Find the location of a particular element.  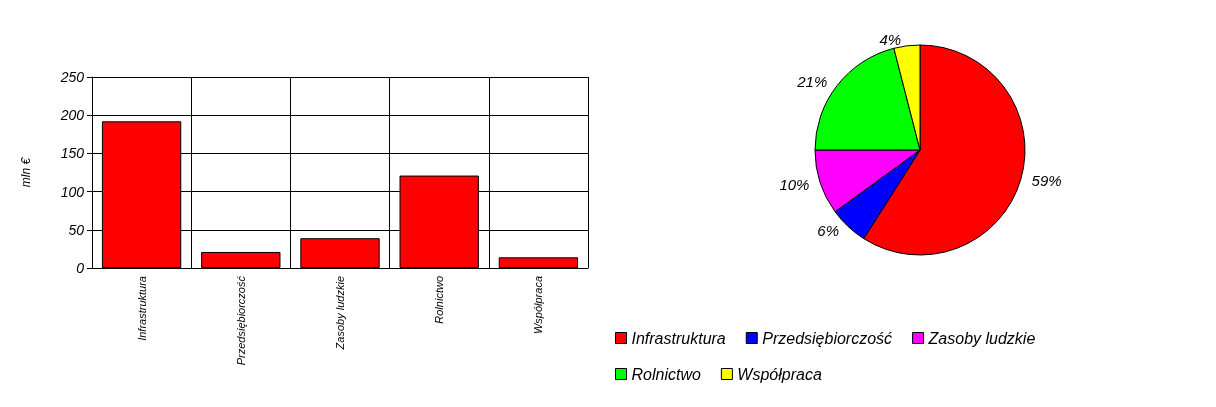

y-tick-label: 200 is located at coordinates (72, 115).